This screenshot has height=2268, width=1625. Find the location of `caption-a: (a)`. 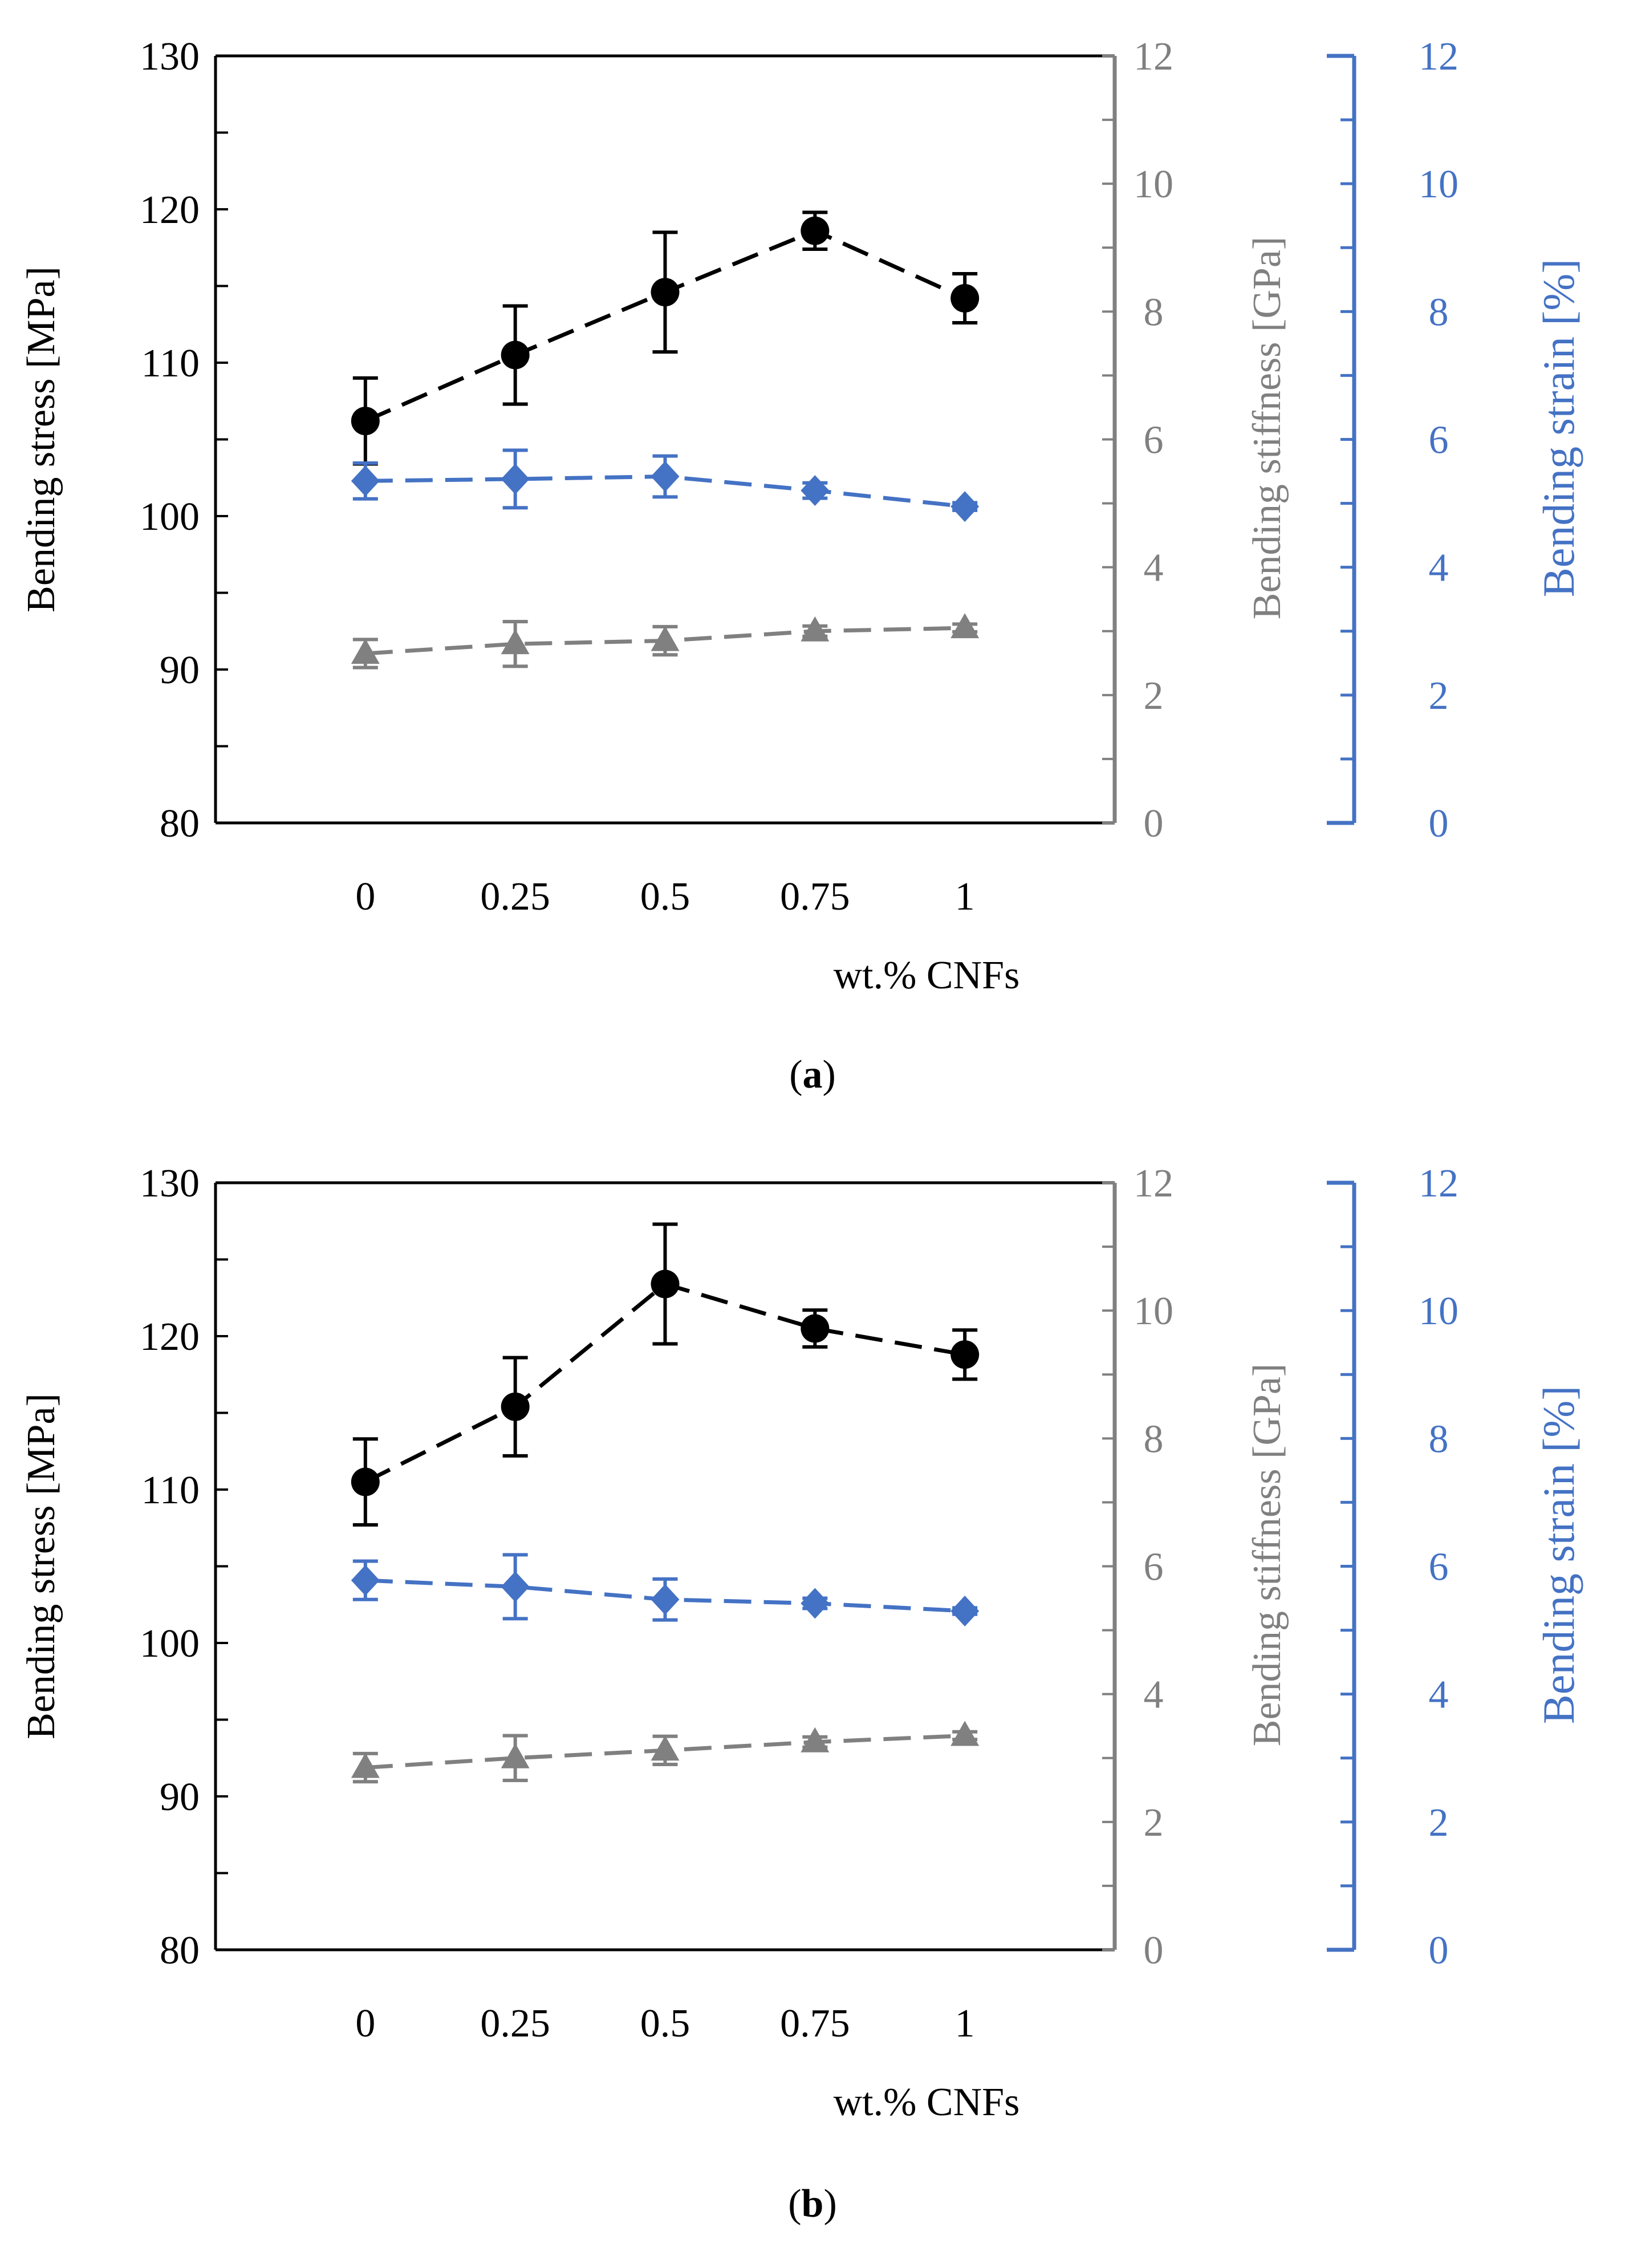

caption-a: (a) is located at coordinates (812, 1075).